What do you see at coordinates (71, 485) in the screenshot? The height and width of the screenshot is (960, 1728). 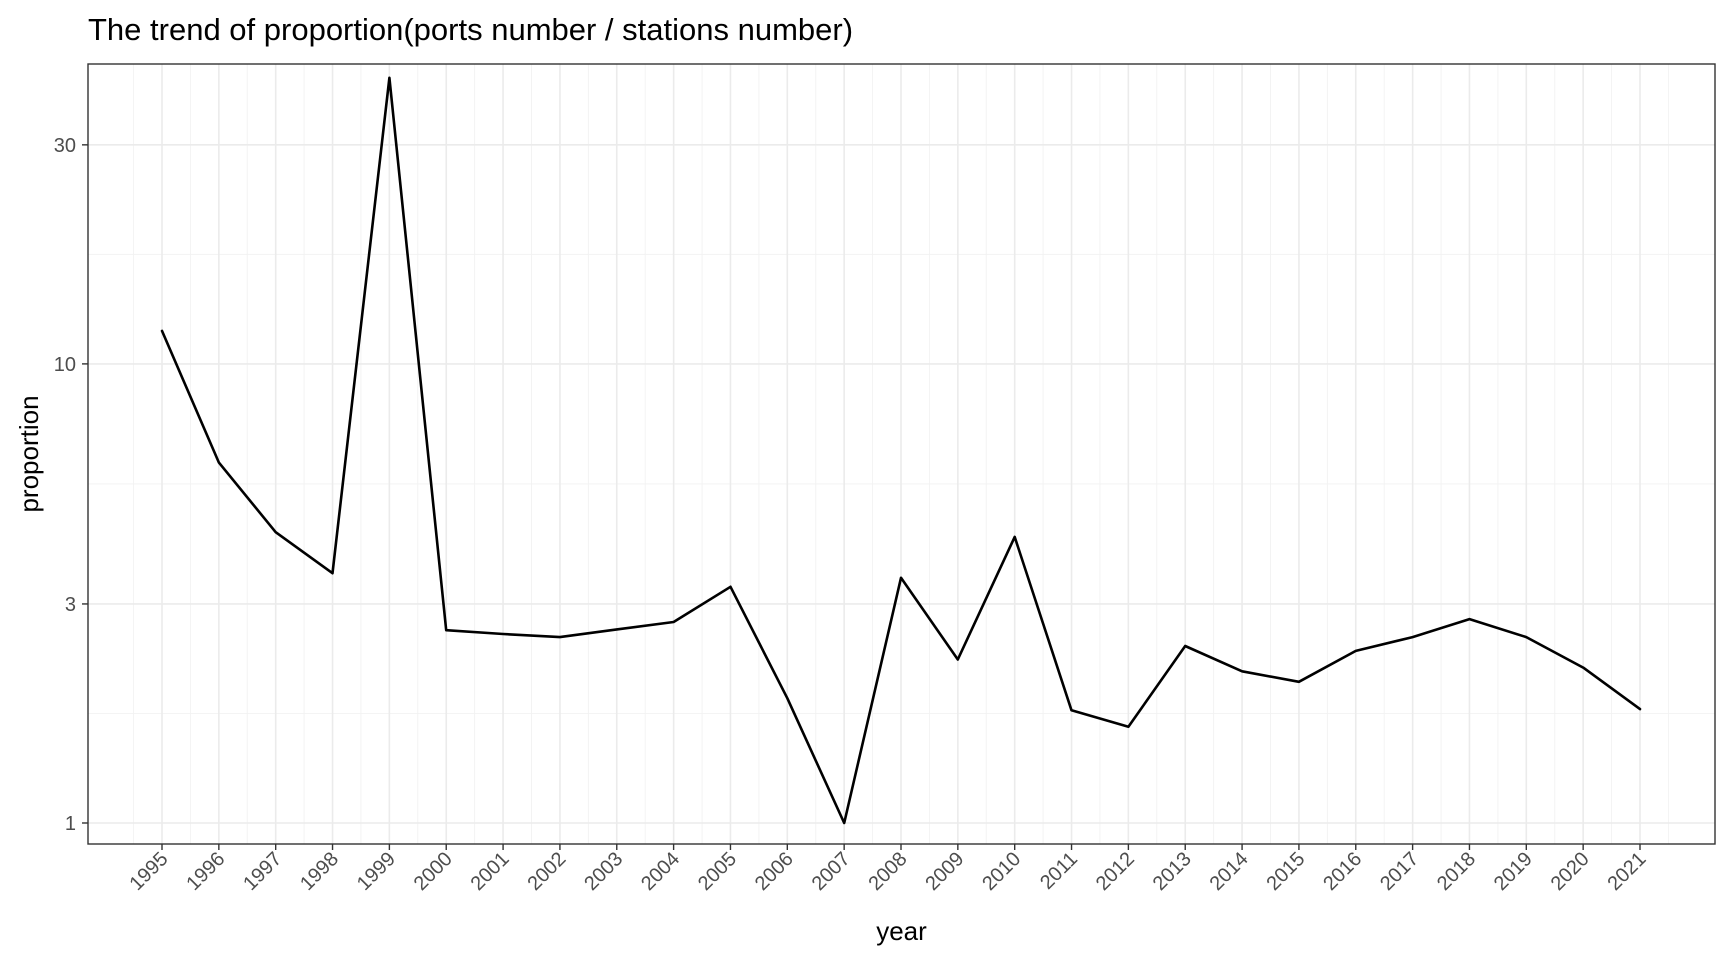 I see `y-axis: 1 3 10 30` at bounding box center [71, 485].